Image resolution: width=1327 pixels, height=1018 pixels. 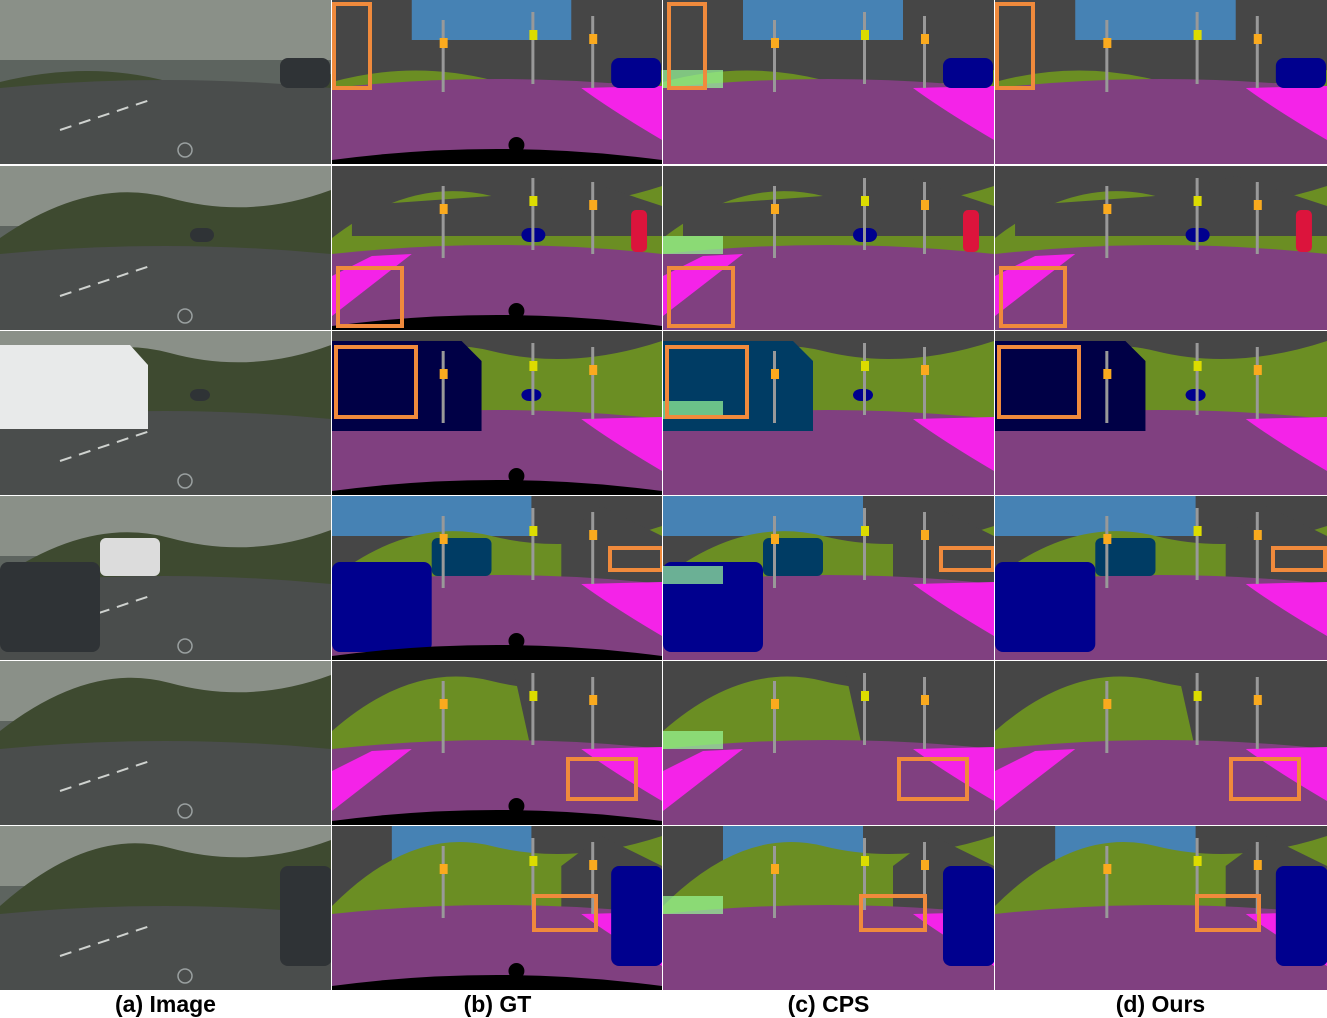 What do you see at coordinates (1161, 578) in the screenshot?
I see `cell-row4-ours` at bounding box center [1161, 578].